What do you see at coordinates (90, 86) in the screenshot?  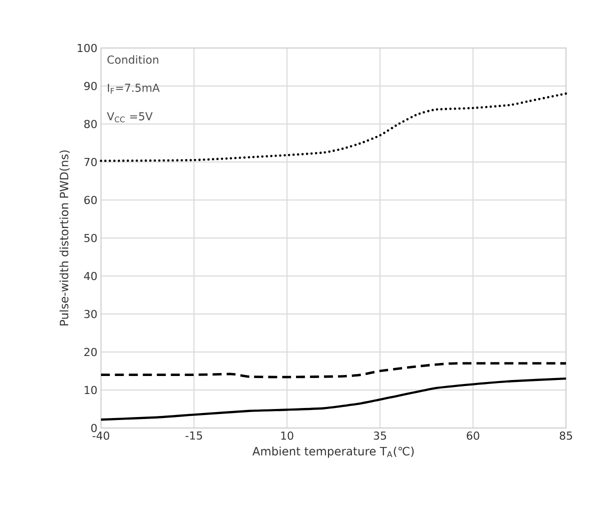 I see `y-tick-label: 90` at bounding box center [90, 86].